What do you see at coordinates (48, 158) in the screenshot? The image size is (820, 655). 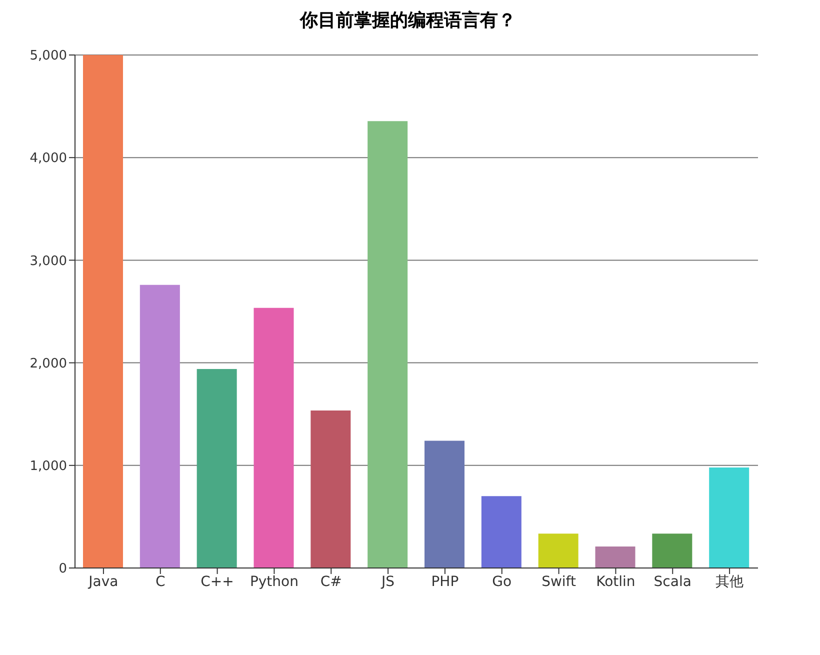 I see `y-tick-label: 4,000` at bounding box center [48, 158].